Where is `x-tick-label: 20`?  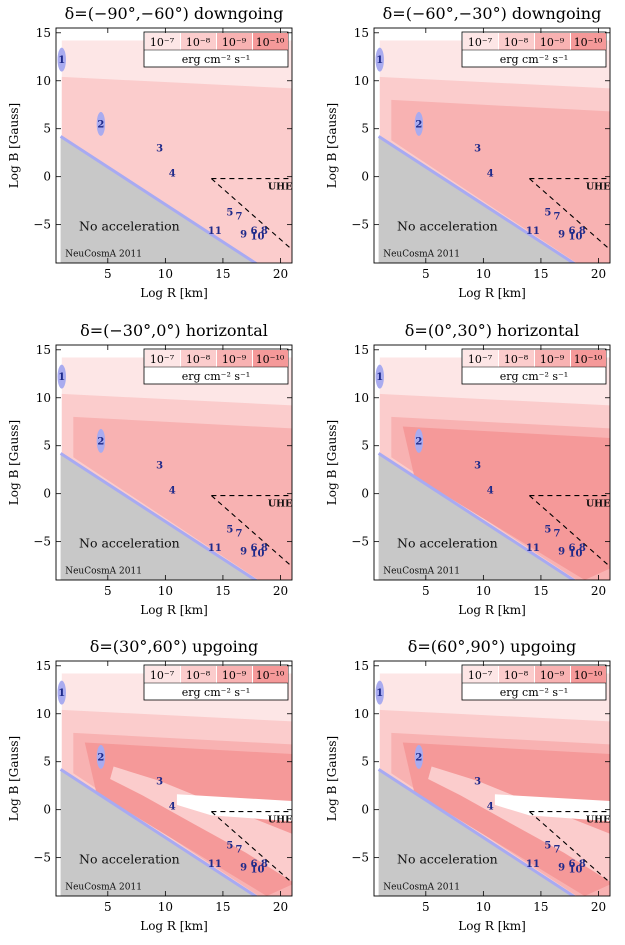
x-tick-label: 20 is located at coordinates (598, 907).